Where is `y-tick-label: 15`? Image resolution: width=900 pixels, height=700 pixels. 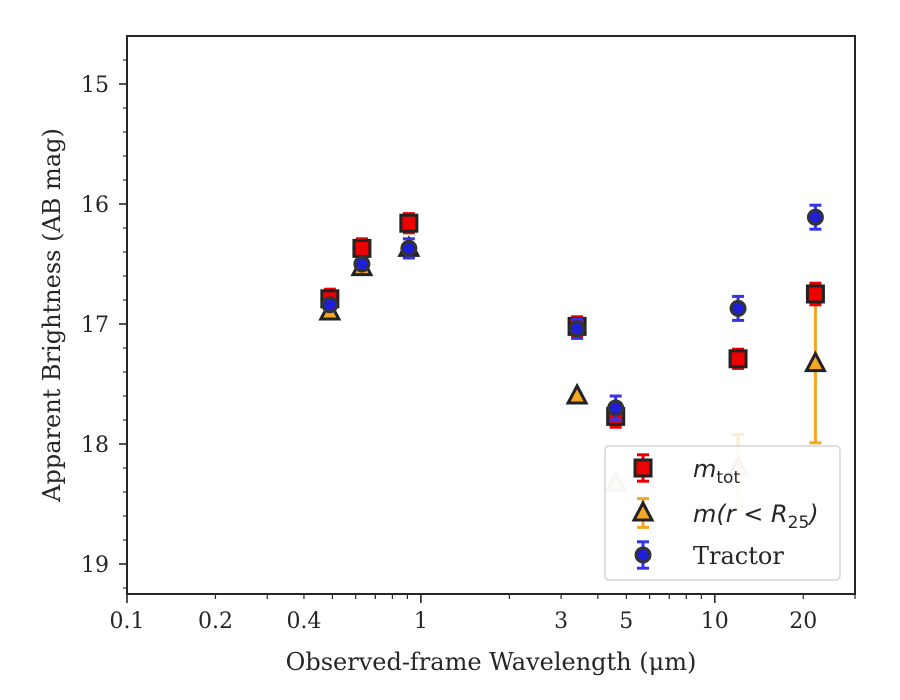 y-tick-label: 15 is located at coordinates (95, 85).